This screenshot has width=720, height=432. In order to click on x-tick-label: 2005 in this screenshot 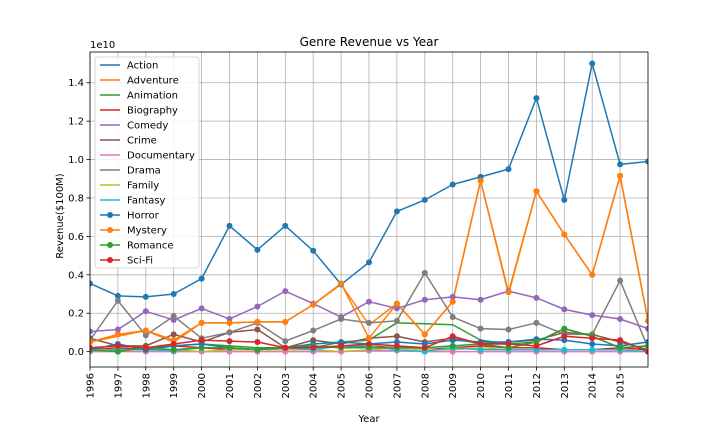, I will do `click(342, 385)`.